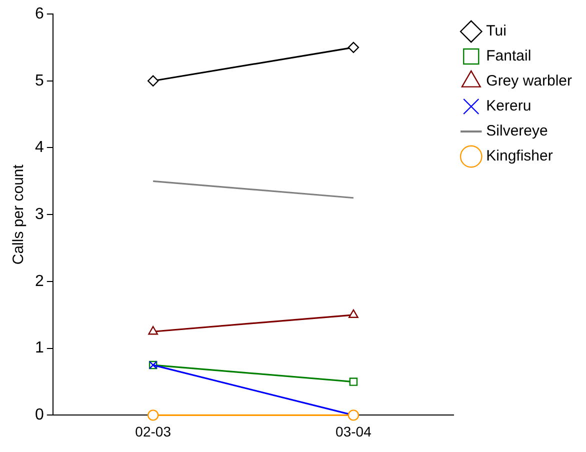  Describe the element at coordinates (529, 81) in the screenshot. I see `legend-label: Grey warbler` at that location.